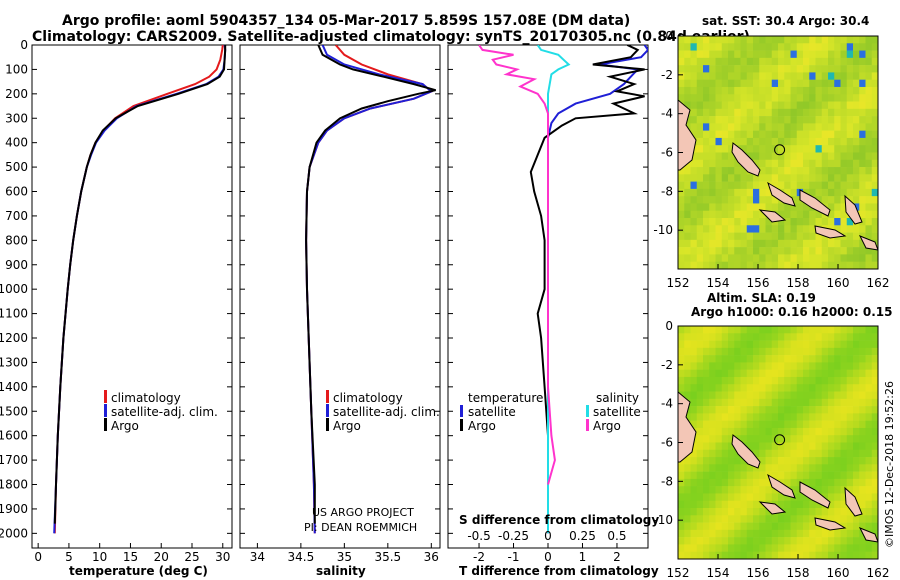 The width and height of the screenshot is (900, 580). What do you see at coordinates (781, 486) in the screenshot?
I see `land-choiseul` at bounding box center [781, 486].